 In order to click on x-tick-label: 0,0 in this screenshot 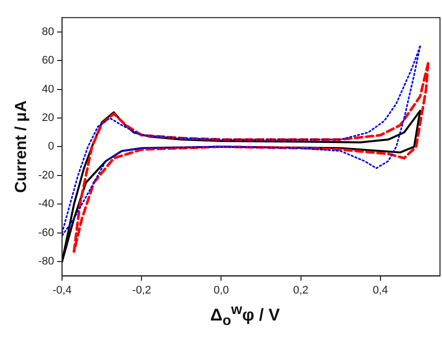, I will do `click(221, 290)`.